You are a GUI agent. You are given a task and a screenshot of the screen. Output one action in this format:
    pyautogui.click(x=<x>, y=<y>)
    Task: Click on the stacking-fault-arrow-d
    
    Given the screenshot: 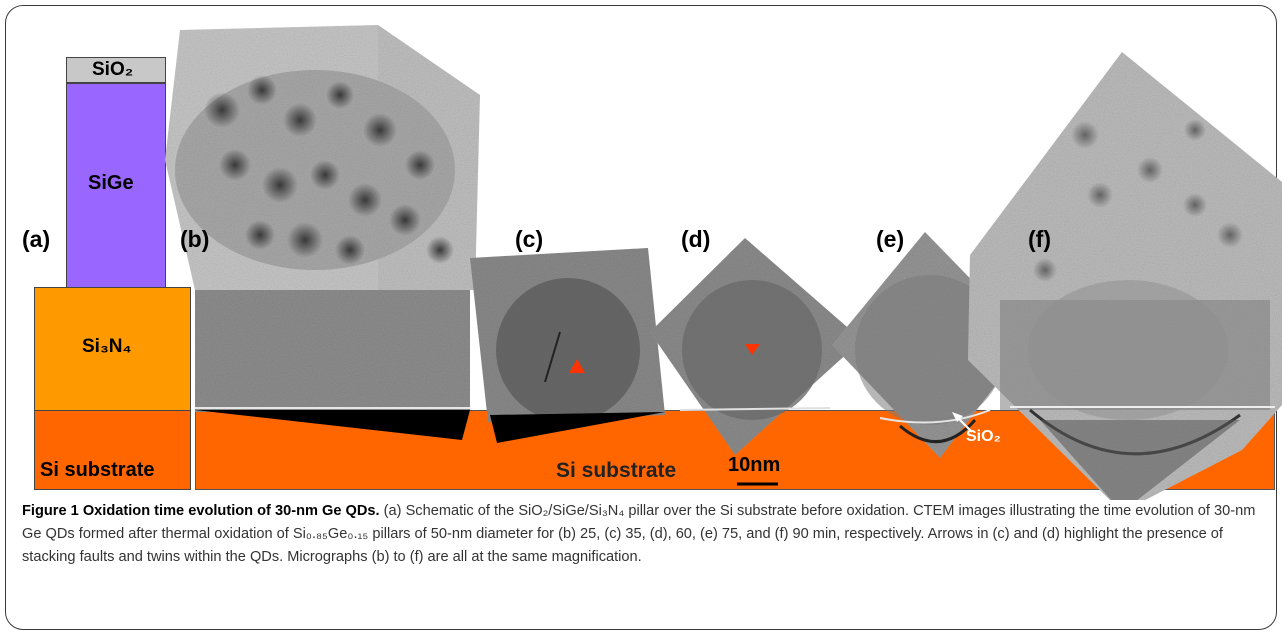 What is the action you would take?
    pyautogui.click(x=752, y=349)
    